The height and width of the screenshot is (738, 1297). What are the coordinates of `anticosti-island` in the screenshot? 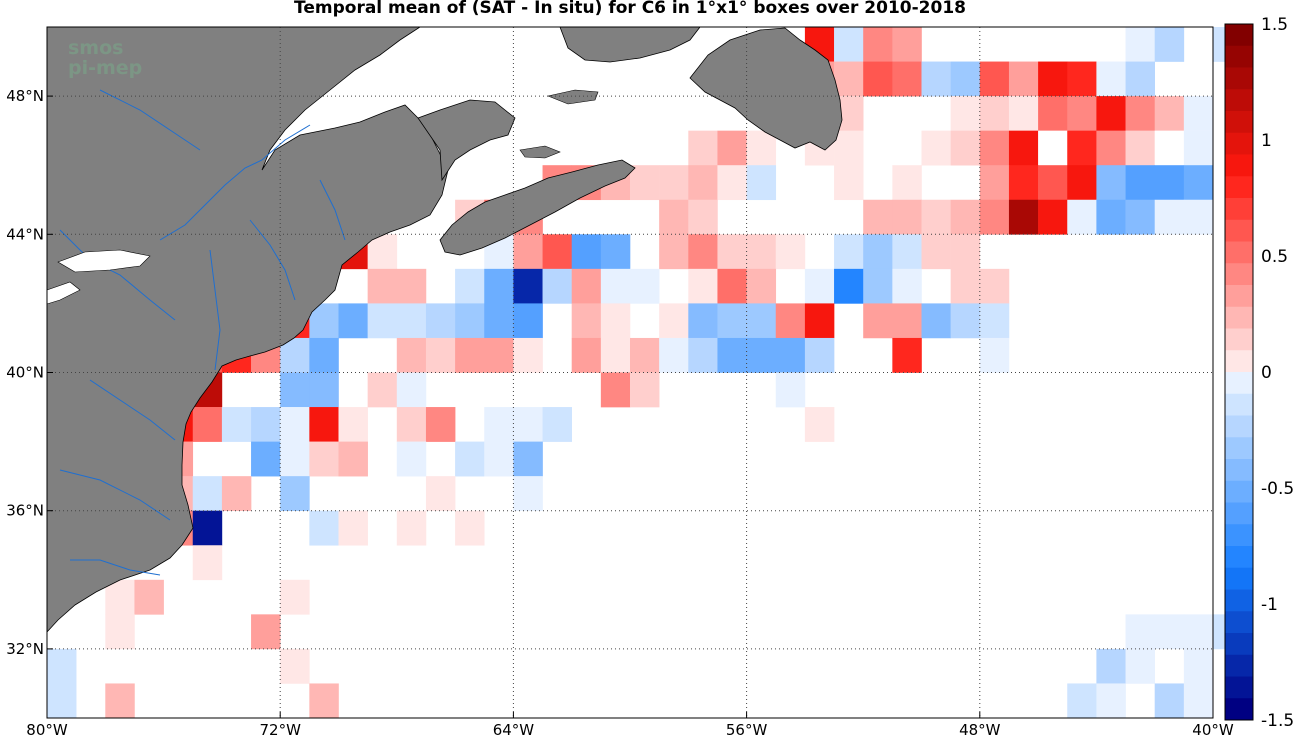 It's located at (572, 97).